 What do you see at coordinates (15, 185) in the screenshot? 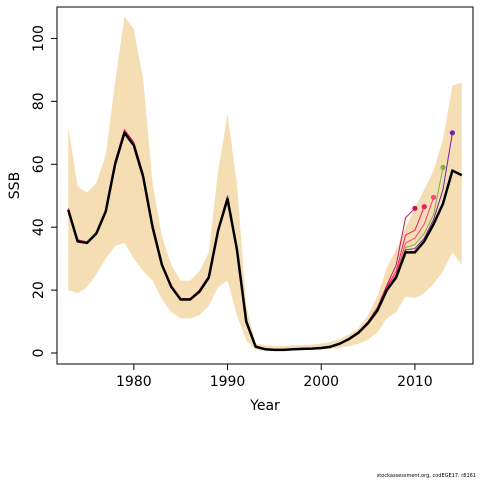
I see `y-axis-title: SSB` at bounding box center [15, 185].